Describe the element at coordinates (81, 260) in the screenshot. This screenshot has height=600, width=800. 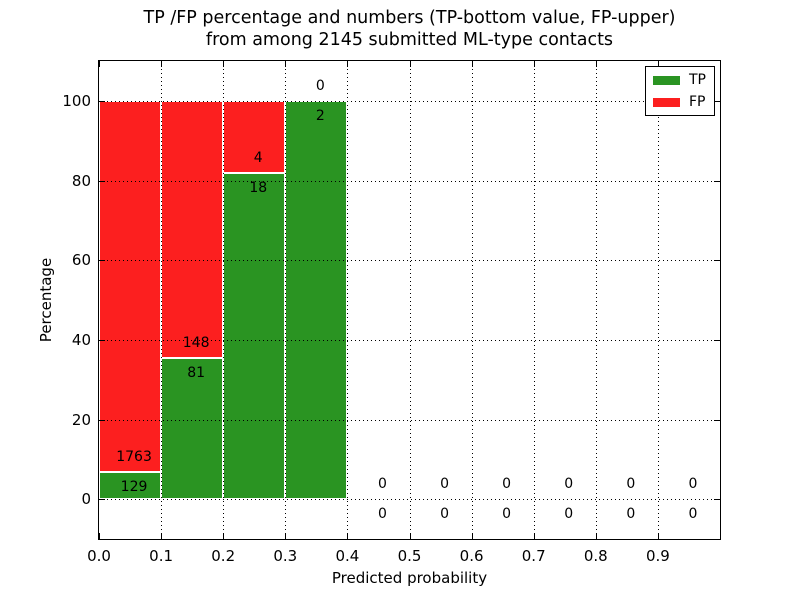
I see `y-tick-label: 60` at that location.